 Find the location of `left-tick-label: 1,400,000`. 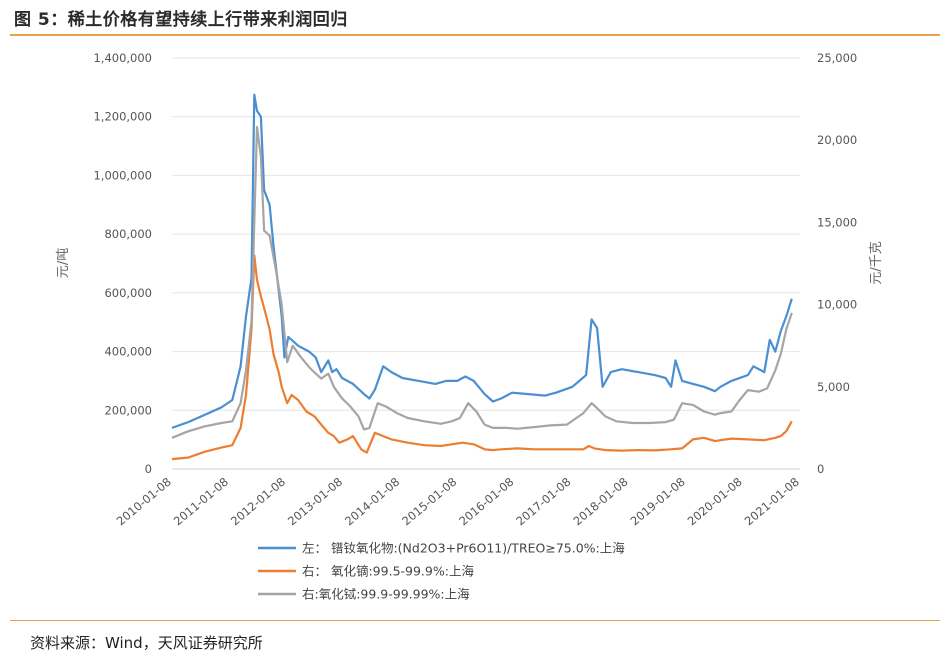

left-tick-label: 1,400,000 is located at coordinates (122, 58).